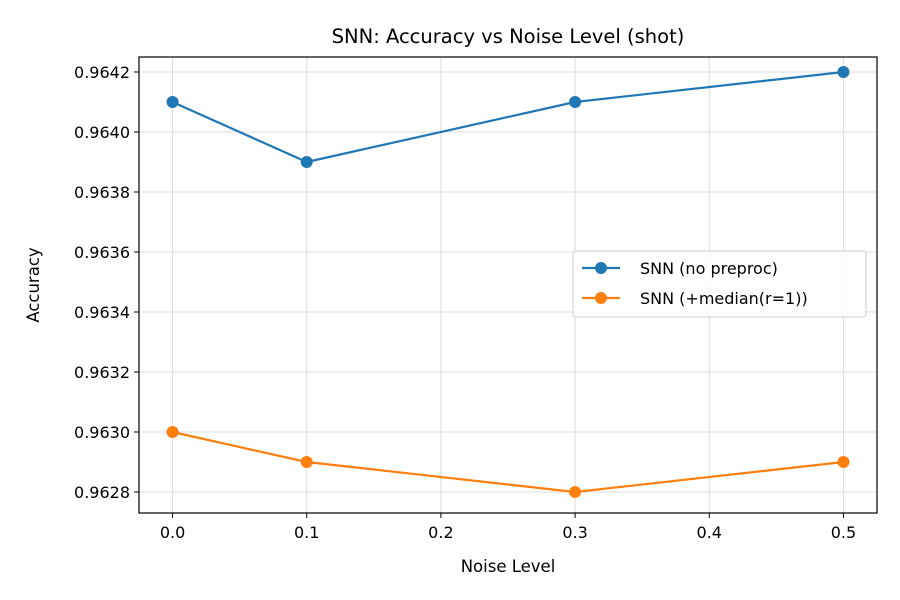 Image resolution: width=900 pixels, height=600 pixels. I want to click on y-tick-label: 0.9632, so click(102, 372).